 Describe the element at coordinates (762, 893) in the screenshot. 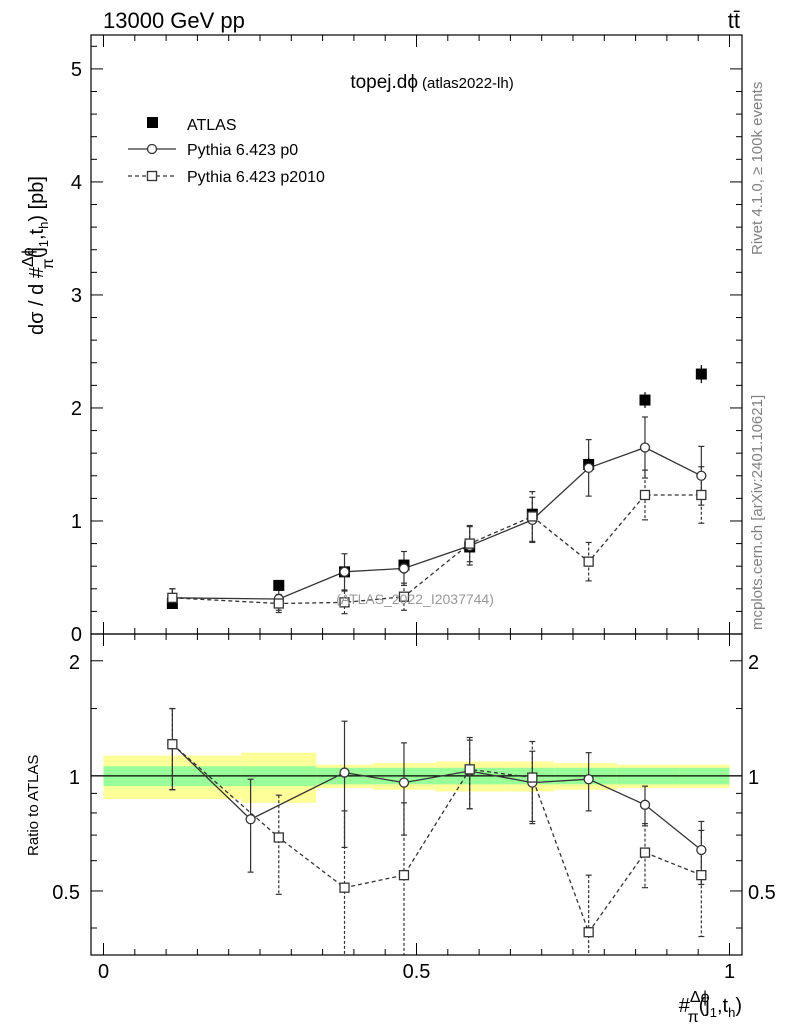

I see `ratio-ytick-label-right: 0.5` at that location.